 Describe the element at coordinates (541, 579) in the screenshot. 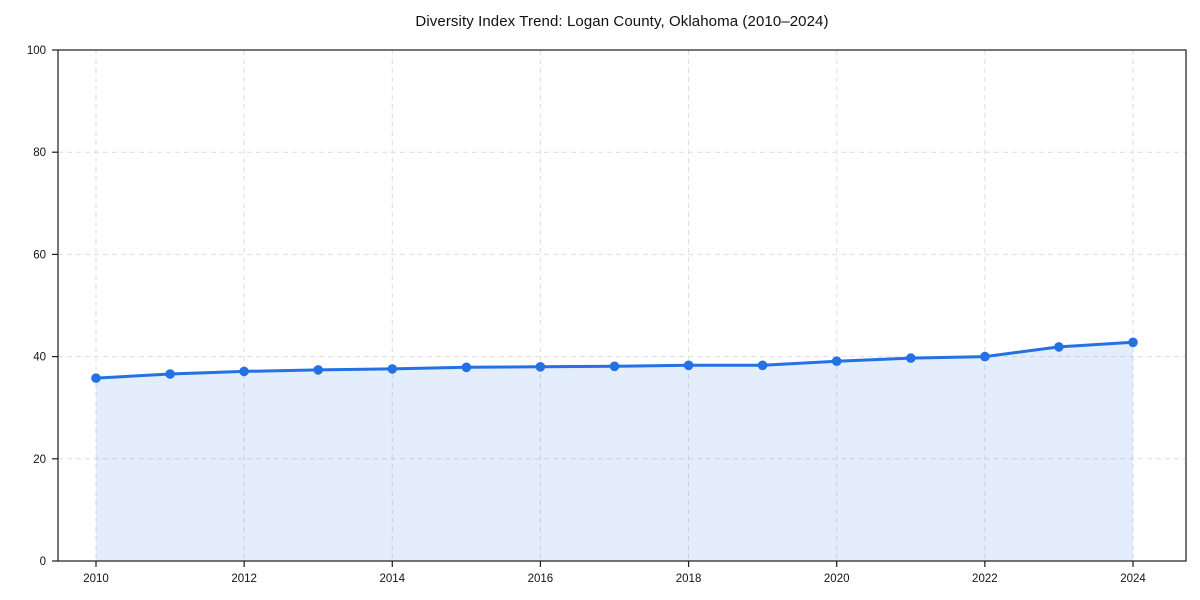

I see `x-tick-label-2016: 2016` at that location.